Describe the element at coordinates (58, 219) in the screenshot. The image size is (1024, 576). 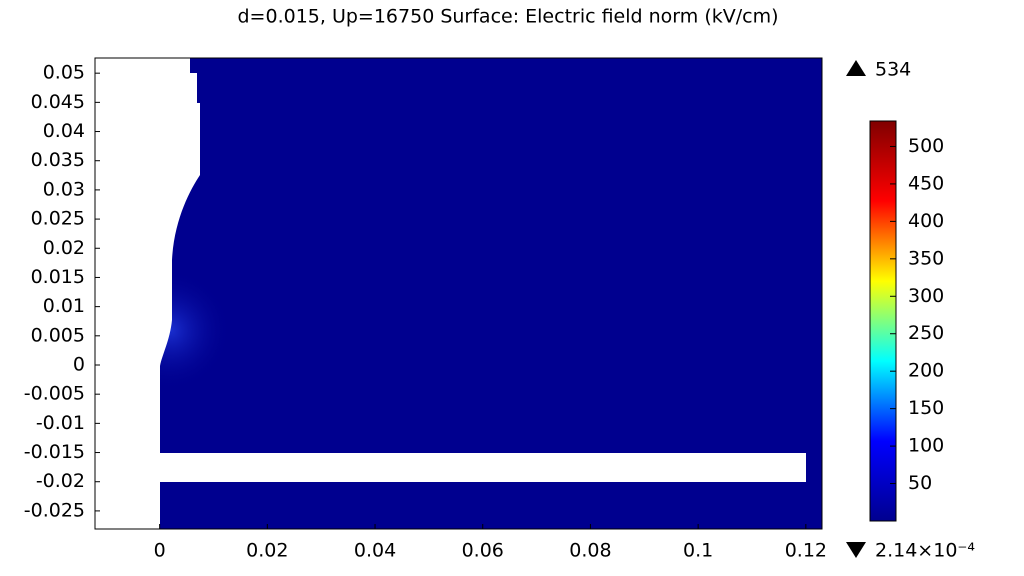
I see `y-tick-label: 0.025` at that location.